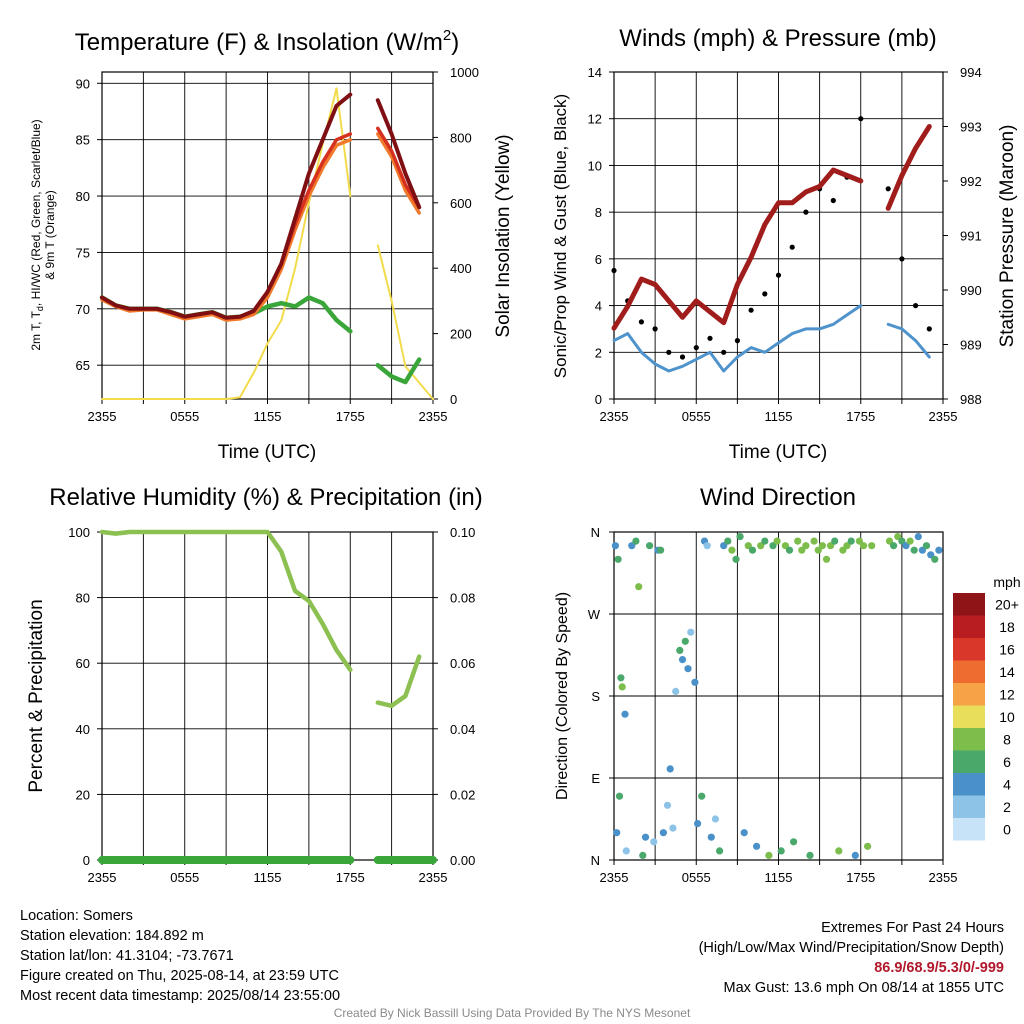  What do you see at coordinates (595, 119) in the screenshot?
I see `wind-y-tick-label: 12` at bounding box center [595, 119].